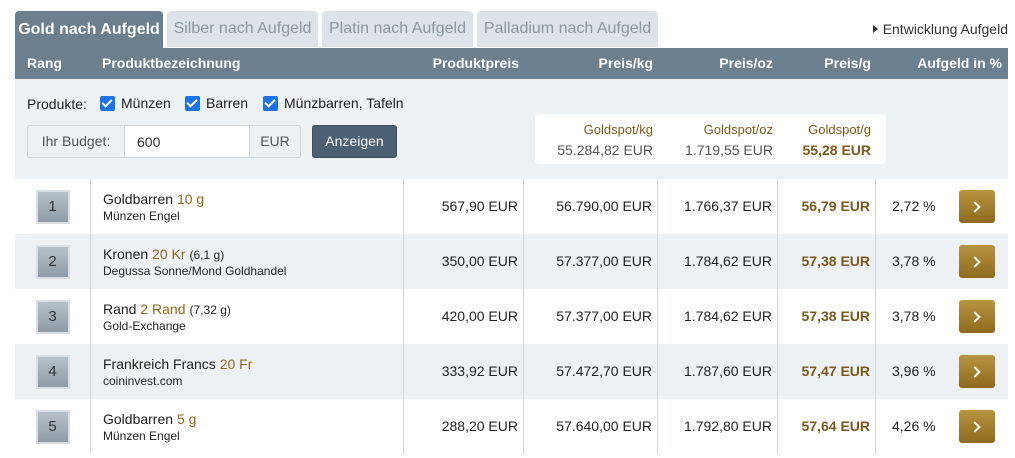 Image resolution: width=1015 pixels, height=458 pixels. I want to click on spot-oz-label: Goldspot/oz, so click(738, 129).